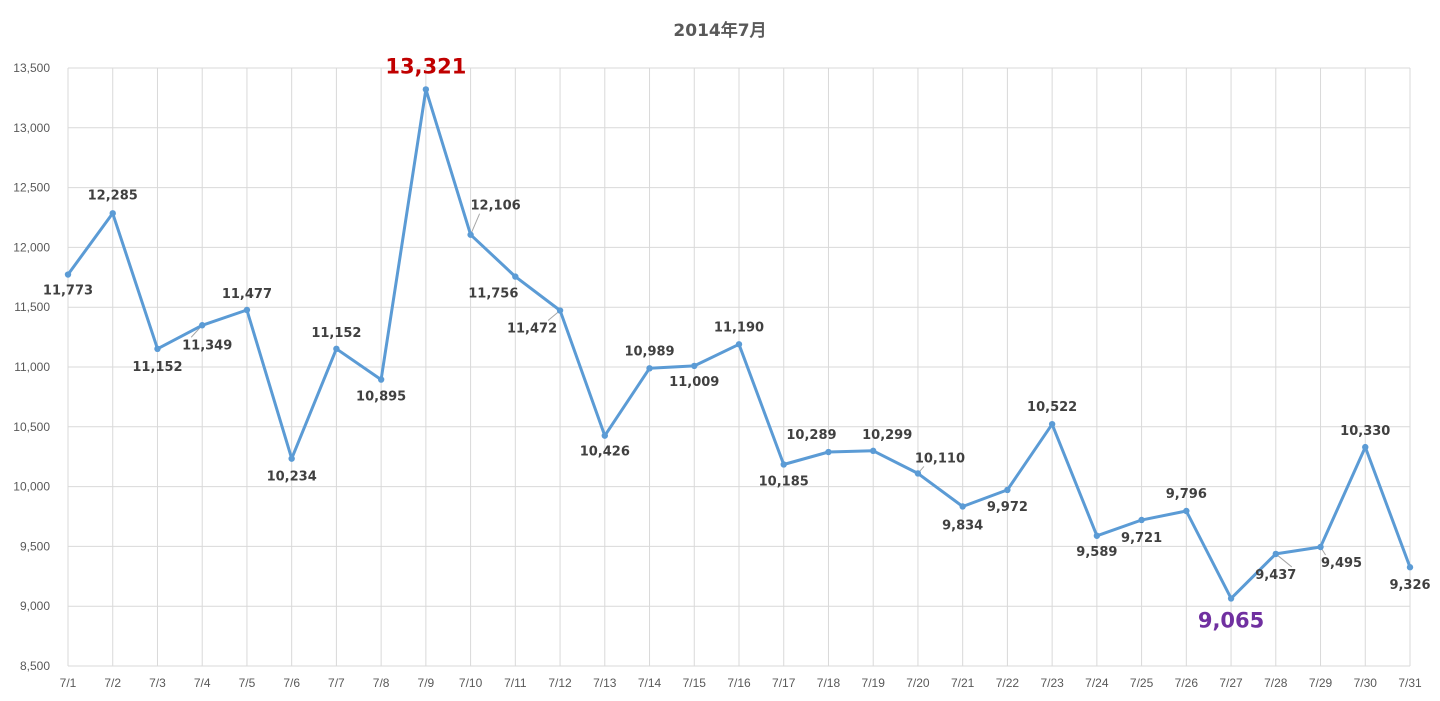  I want to click on data-label: 12,106, so click(496, 206).